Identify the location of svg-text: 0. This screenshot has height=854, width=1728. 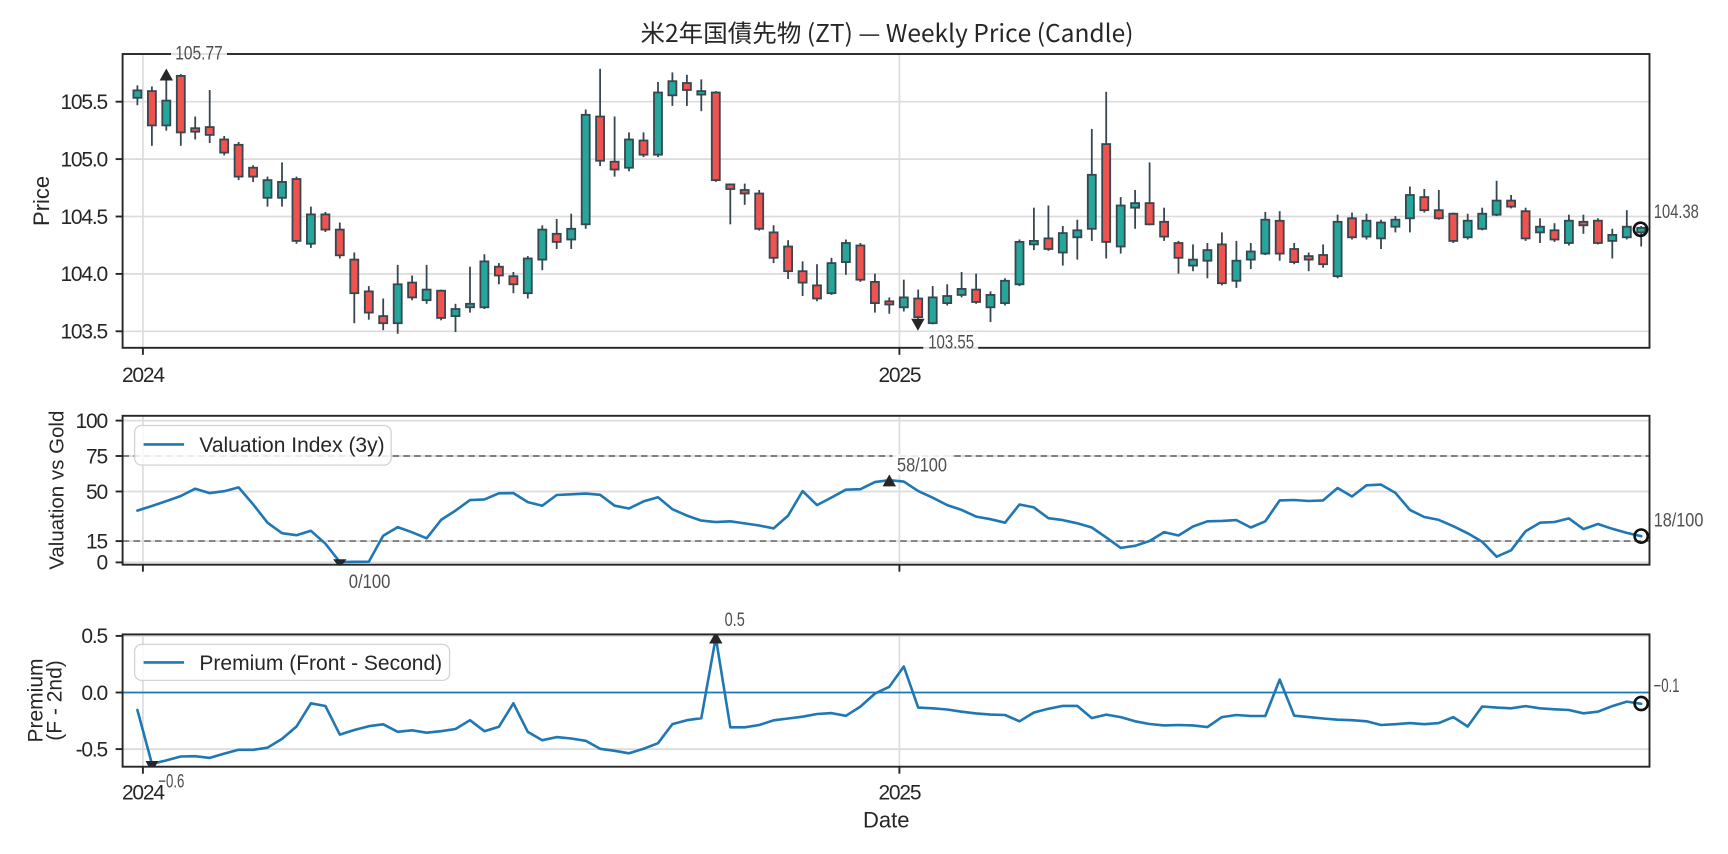
(102, 563).